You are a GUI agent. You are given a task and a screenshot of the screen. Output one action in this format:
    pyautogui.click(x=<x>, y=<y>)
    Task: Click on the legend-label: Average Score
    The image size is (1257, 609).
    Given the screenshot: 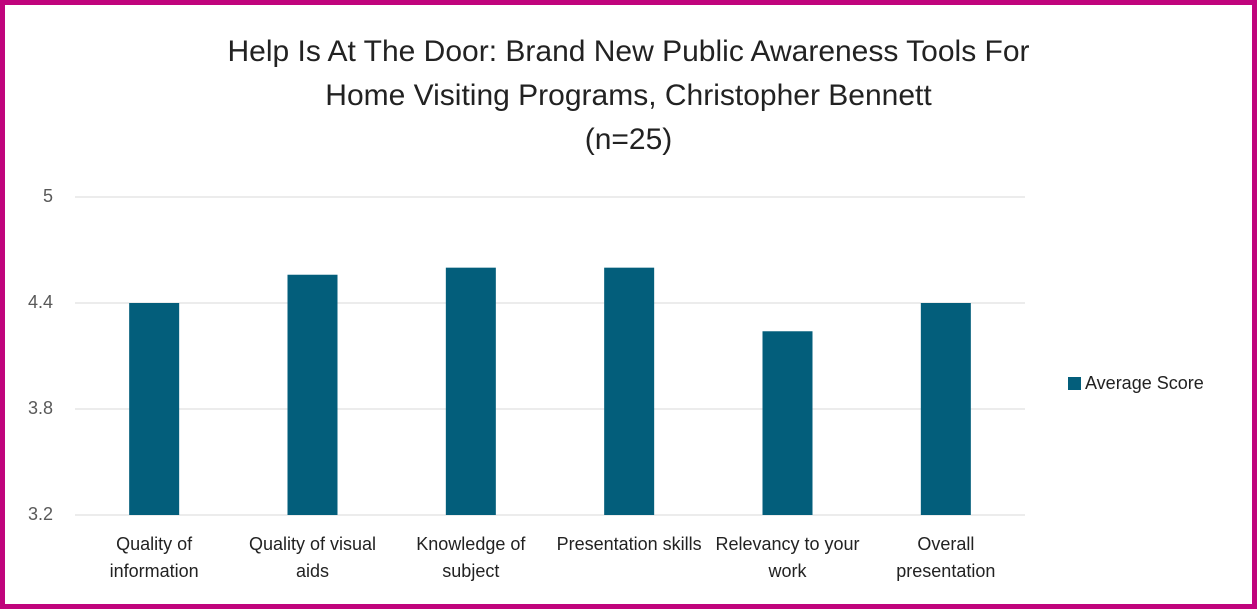 What is the action you would take?
    pyautogui.click(x=1144, y=383)
    